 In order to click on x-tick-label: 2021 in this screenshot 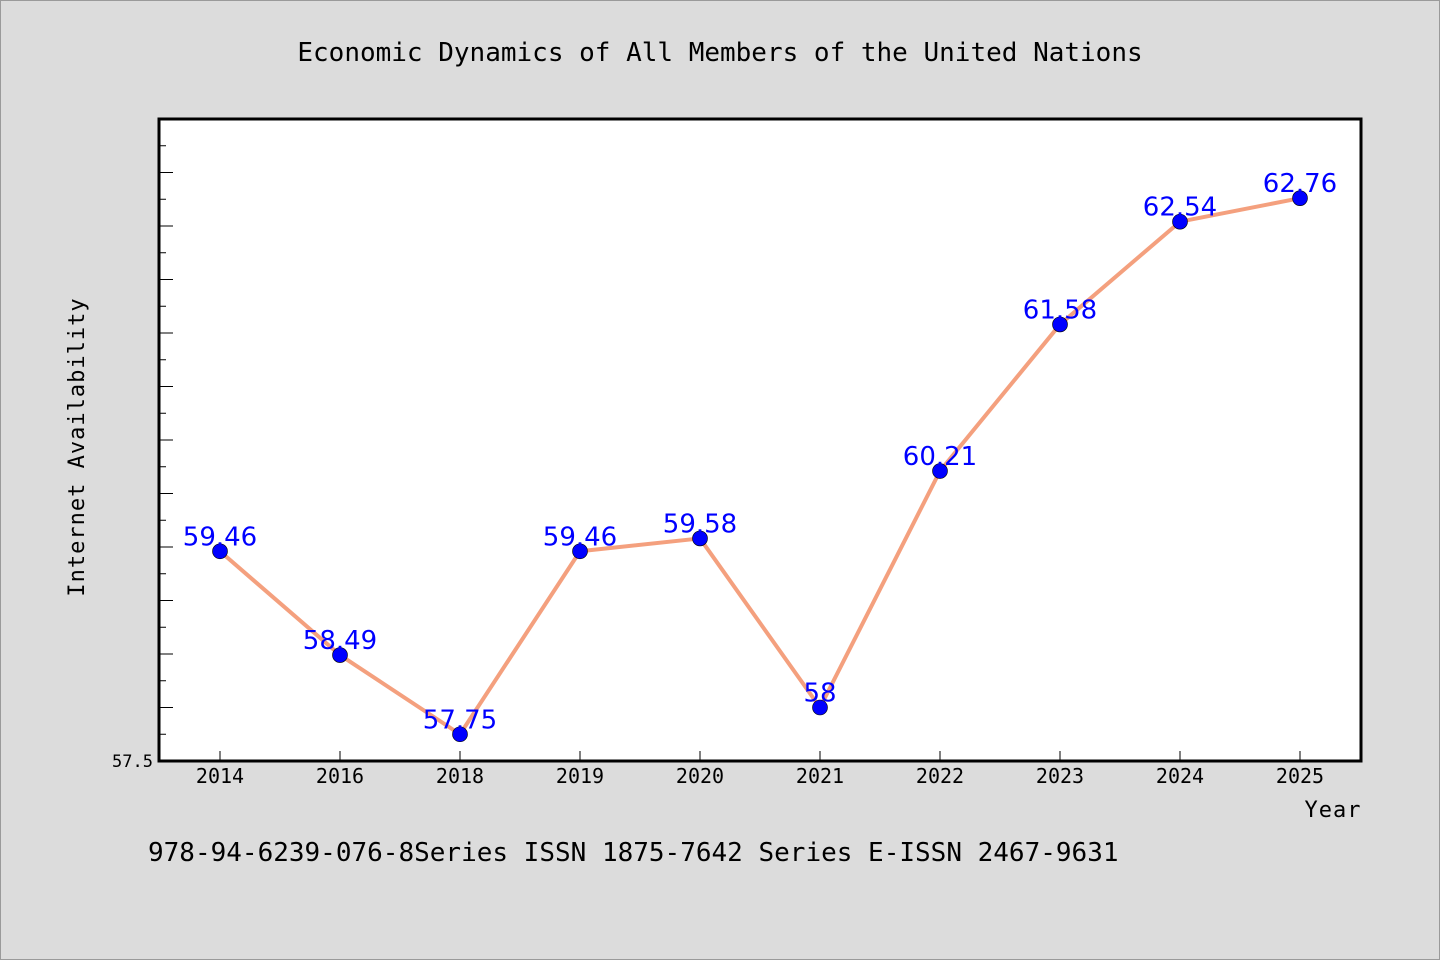, I will do `click(820, 776)`.